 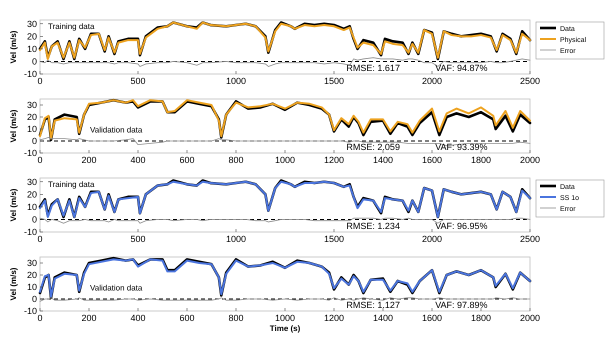 I want to click on annotation: RMSE: 1.127, so click(x=373, y=305).